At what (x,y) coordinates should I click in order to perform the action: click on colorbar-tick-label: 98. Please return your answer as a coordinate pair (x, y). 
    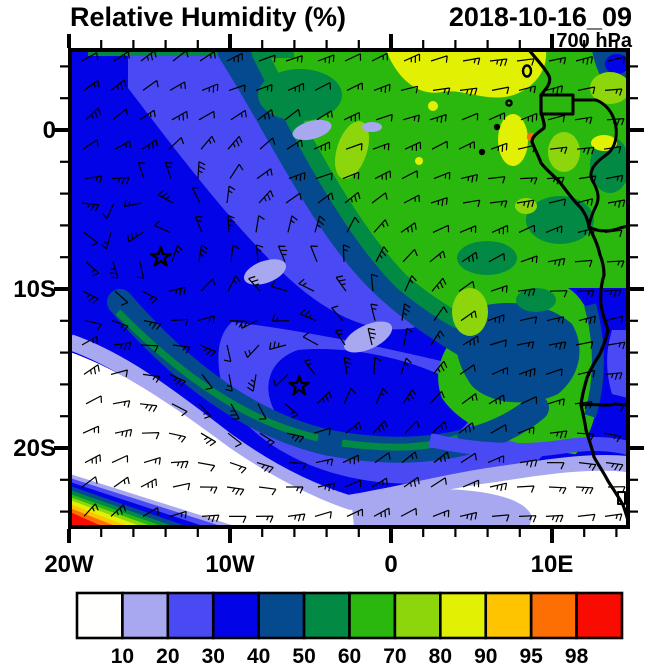
    Looking at the image, I should click on (577, 656).